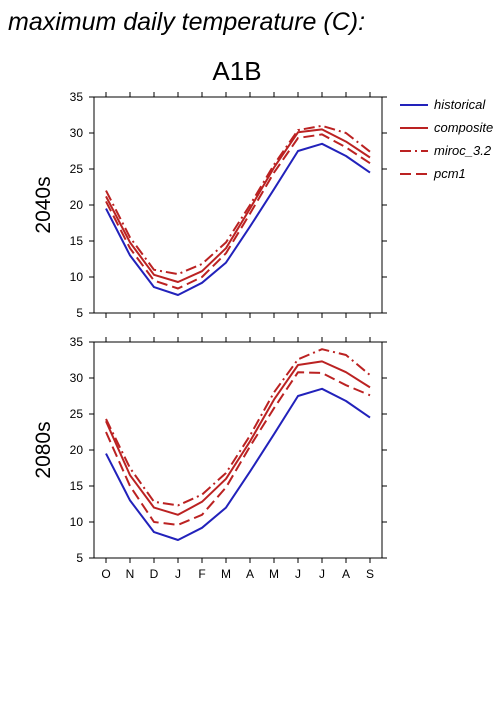 This screenshot has height=709, width=501. Describe the element at coordinates (187, 22) in the screenshot. I see `page-title: maximum daily temperature (C):` at that location.